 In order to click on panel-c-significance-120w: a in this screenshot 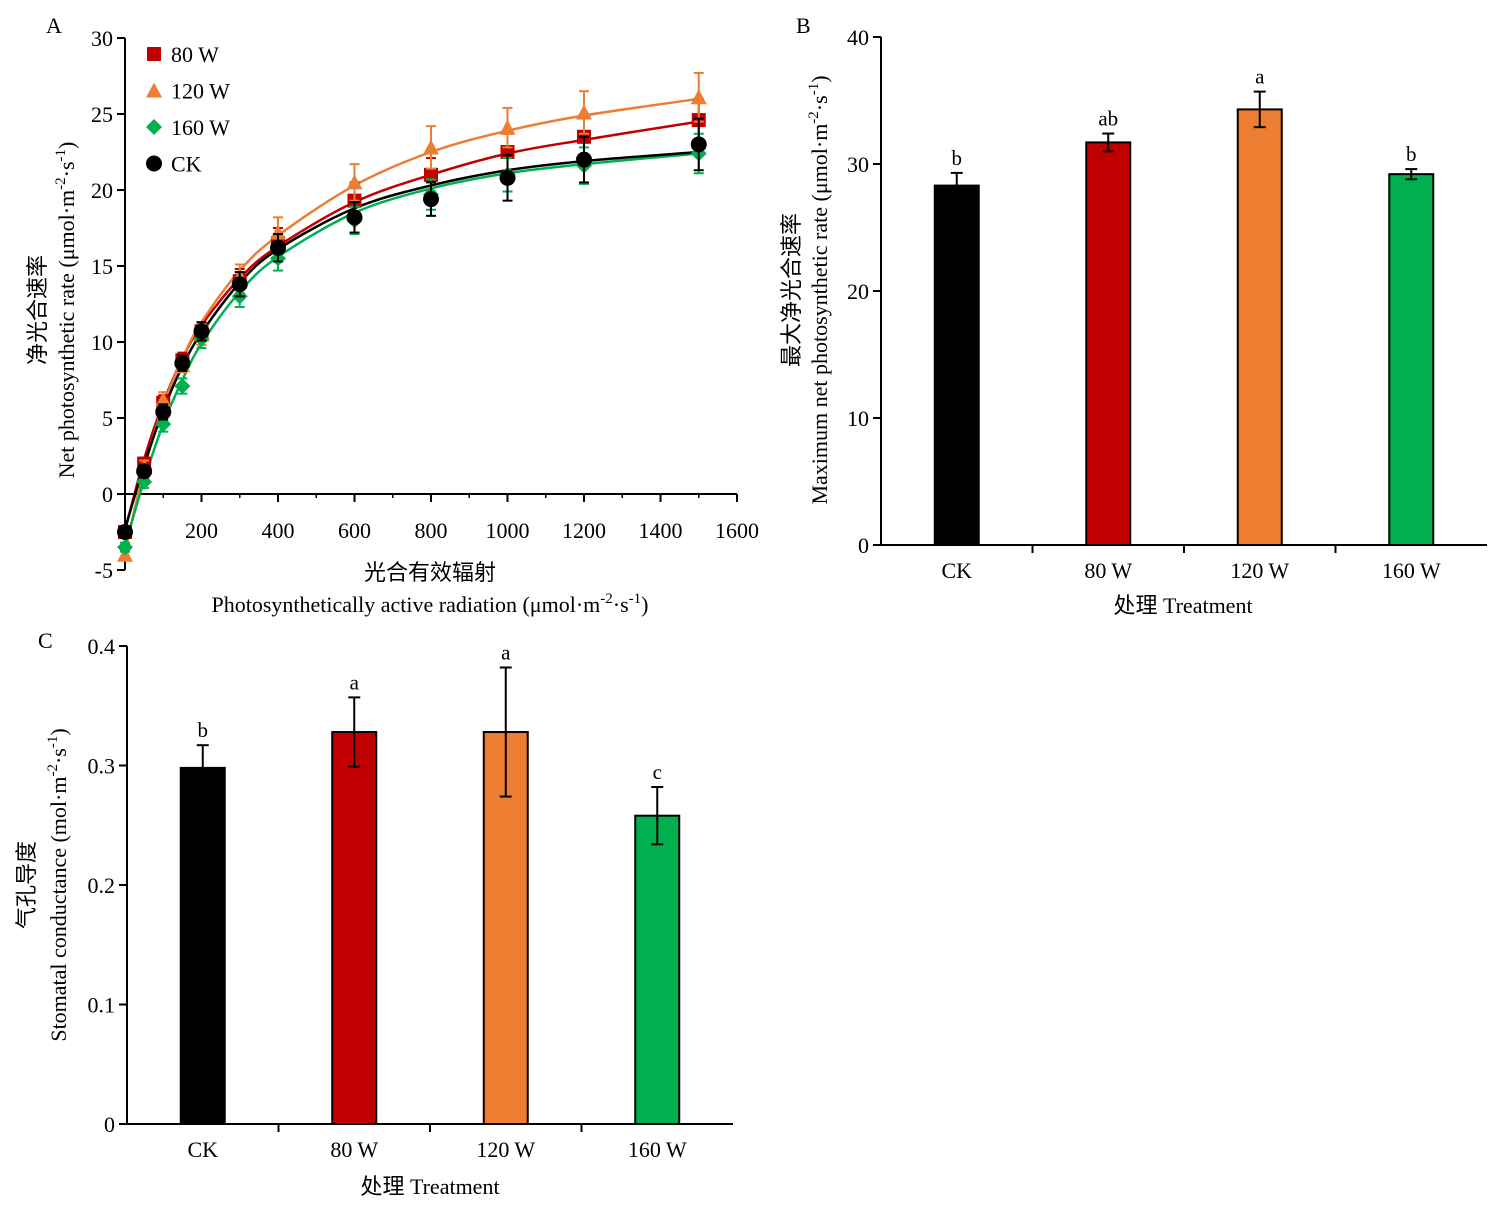, I will do `click(506, 653)`.